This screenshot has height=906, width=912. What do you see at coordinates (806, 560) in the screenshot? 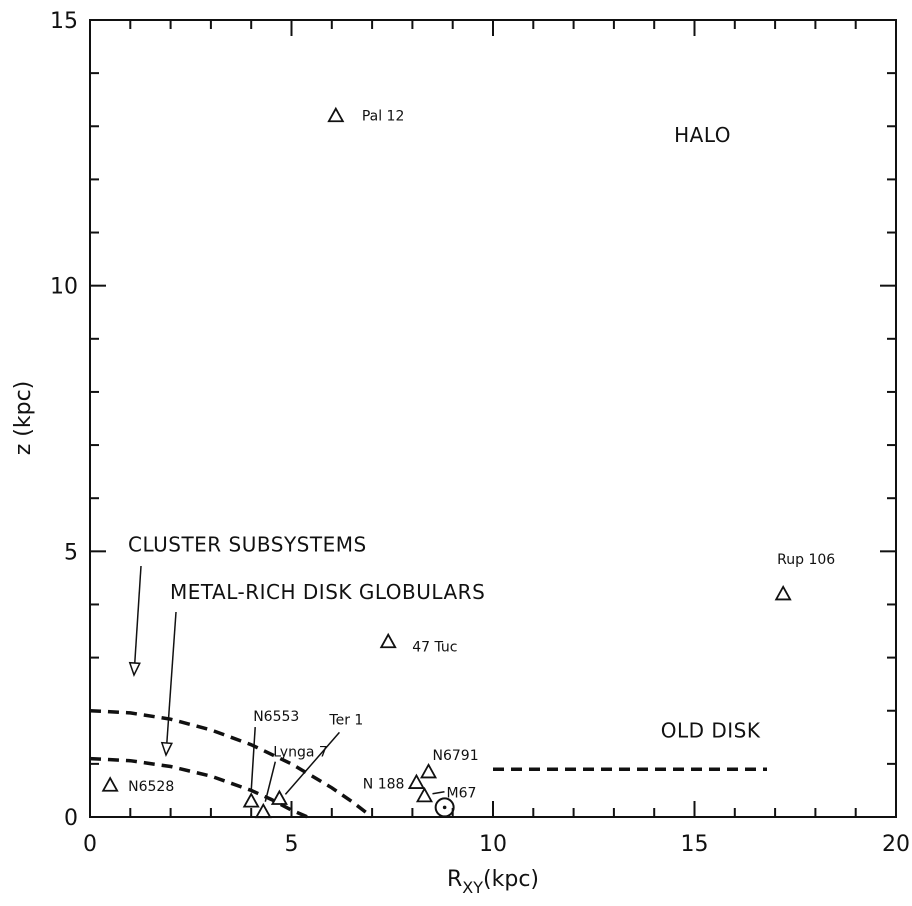
I see `point-label: Rup 106` at bounding box center [806, 560].